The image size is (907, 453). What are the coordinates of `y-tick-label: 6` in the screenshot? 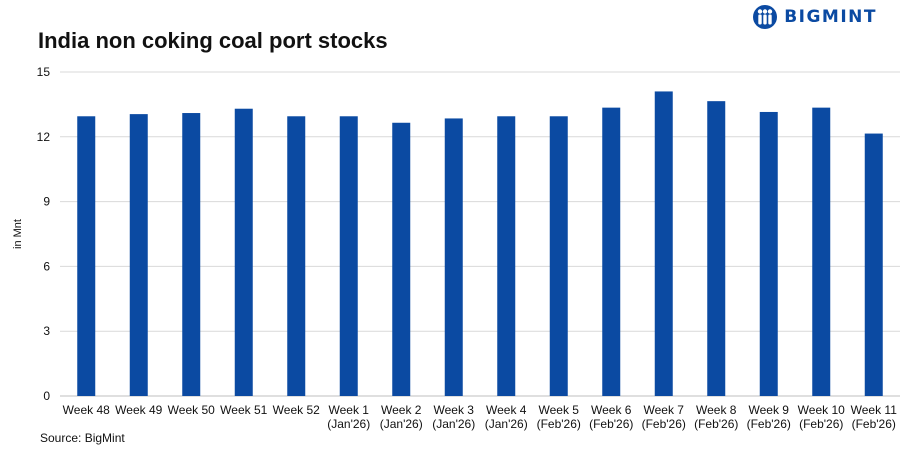 It's located at (46, 266).